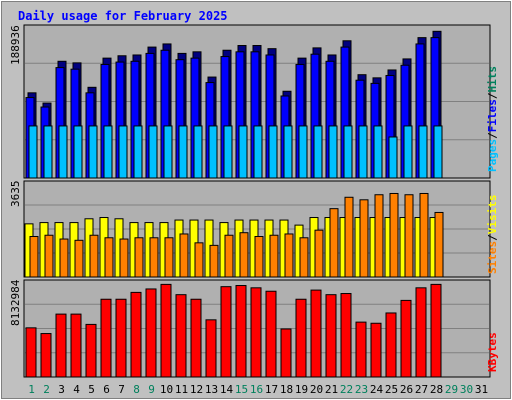 This screenshot has width=512, height=400. What do you see at coordinates (46, 389) in the screenshot?
I see `day-label-2: 2` at bounding box center [46, 389].